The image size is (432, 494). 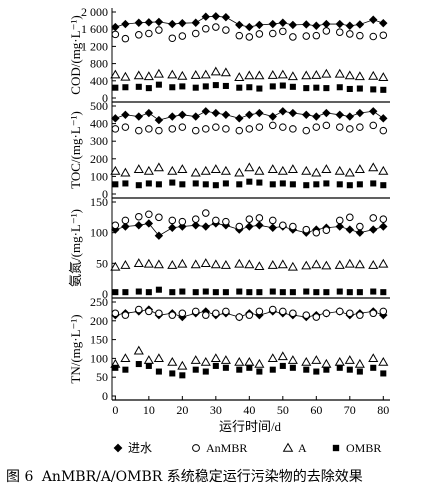 What do you see at coordinates (249, 410) in the screenshot?
I see `x-tick-label: 40` at bounding box center [249, 410].